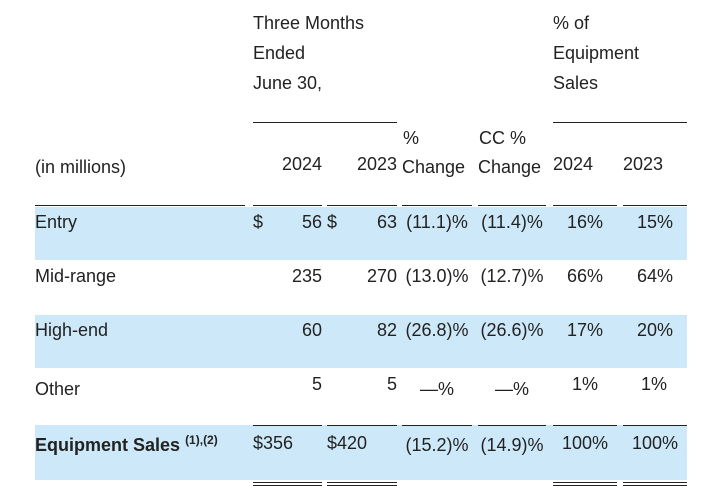  Describe the element at coordinates (654, 330) in the screenshot. I see `row-high-end-share-2023: 20%` at that location.